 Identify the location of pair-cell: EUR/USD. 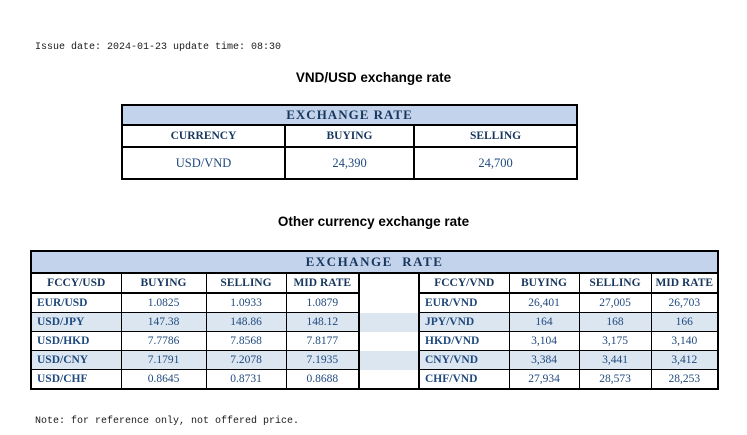
(76, 302).